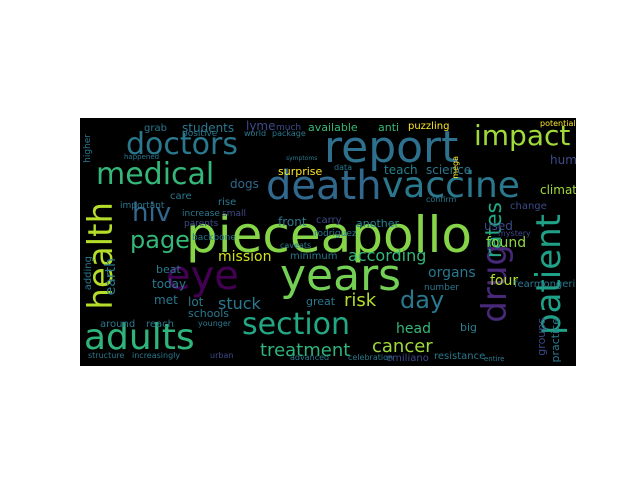  What do you see at coordinates (214, 238) in the screenshot?
I see `word-backbone: backbone` at bounding box center [214, 238].